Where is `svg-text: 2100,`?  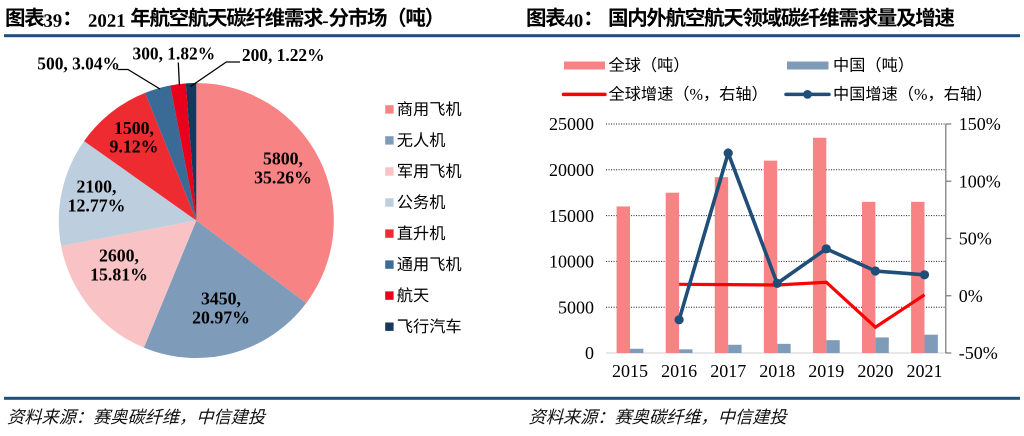 svg-text: 2100, is located at coordinates (96, 187).